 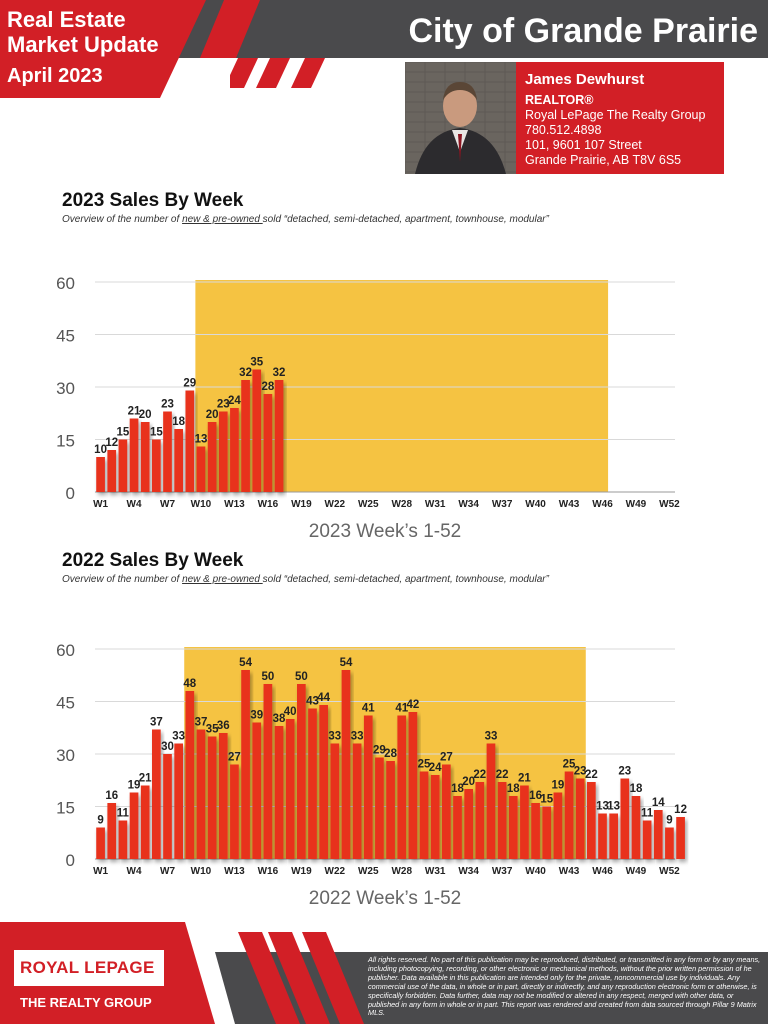 I want to click on x-tick-label: W49, so click(x=636, y=871).